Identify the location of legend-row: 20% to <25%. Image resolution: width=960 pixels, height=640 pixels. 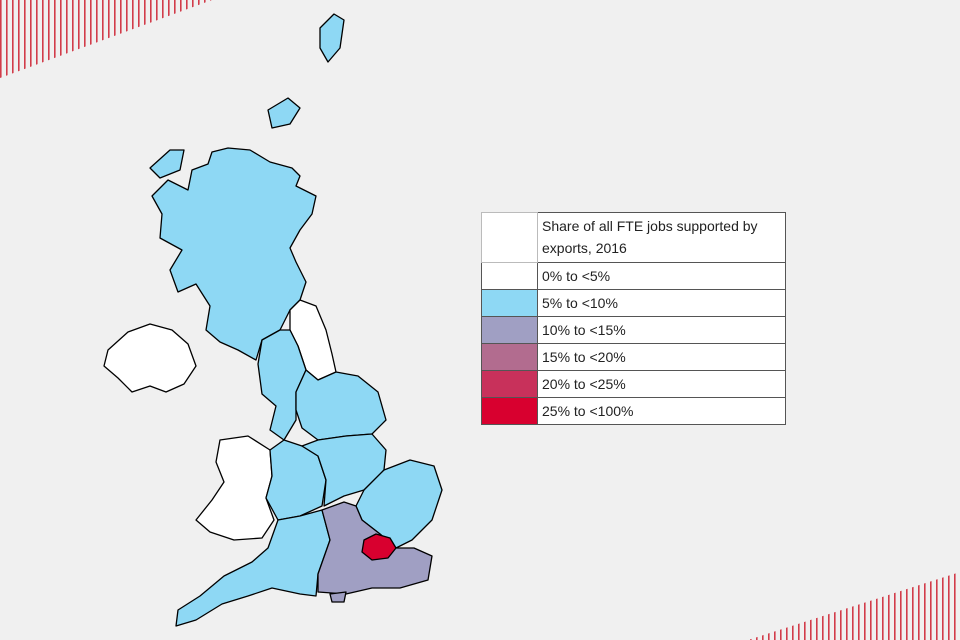
(633, 384).